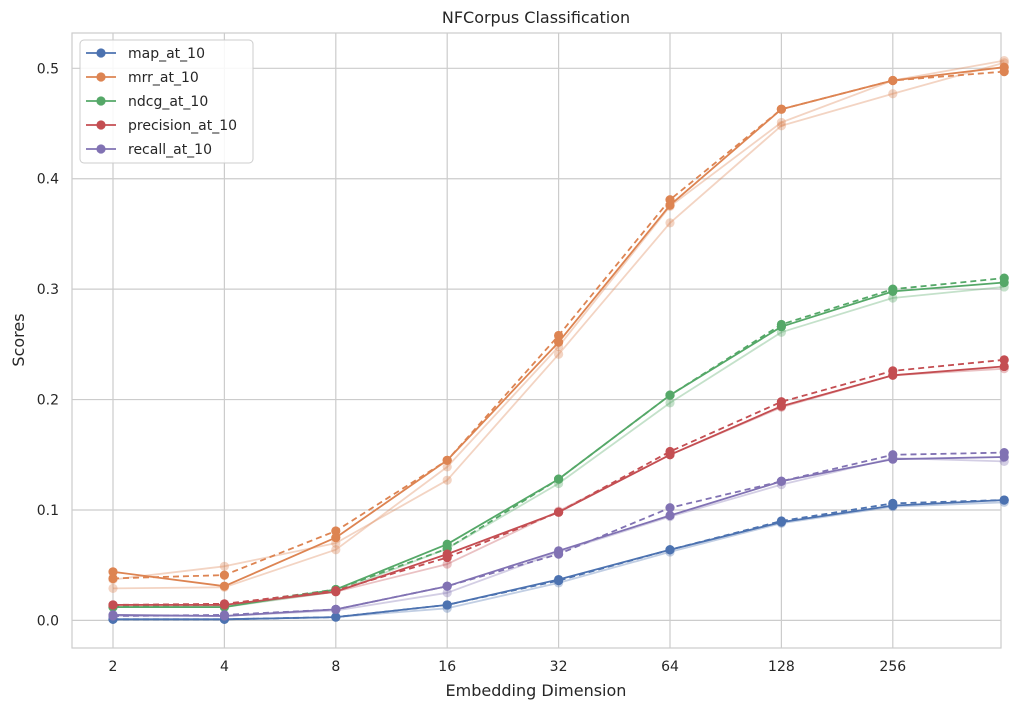 The height and width of the screenshot is (714, 1011). Describe the element at coordinates (48, 345) in the screenshot. I see `y-ticks: 0.0 0.1 0.2 0.3 0.4 0.5` at that location.